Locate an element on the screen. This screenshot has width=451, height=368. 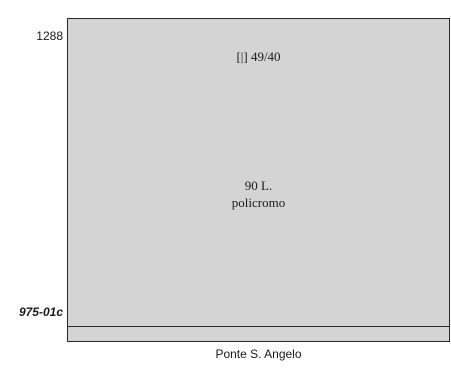
panel-top-caption: [|] 49/40 is located at coordinates (258, 56).